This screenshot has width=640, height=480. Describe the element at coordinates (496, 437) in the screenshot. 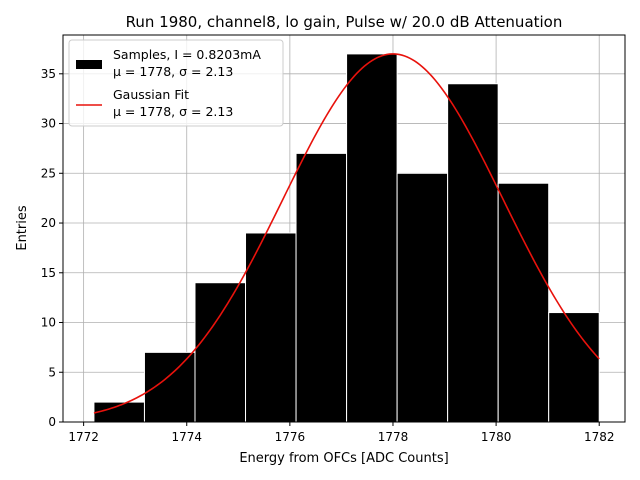

I see `x-tick-label: 1780` at that location.